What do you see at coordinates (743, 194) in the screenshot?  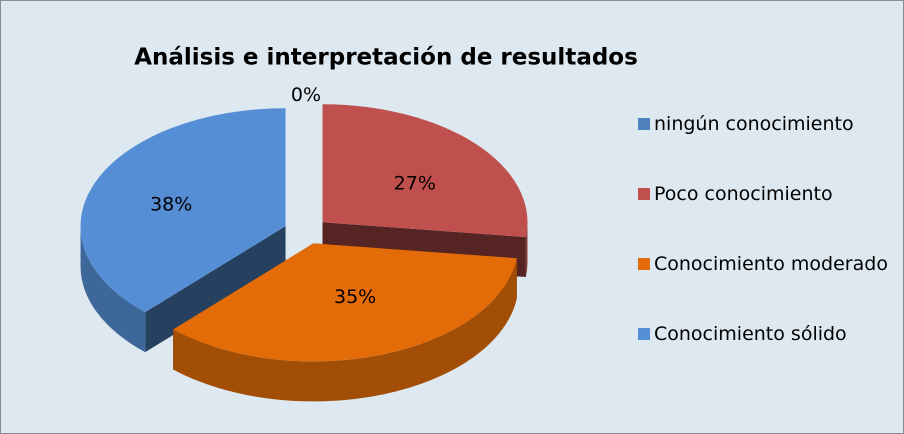 I see `legend-label: Poco conocimiento` at bounding box center [743, 194].